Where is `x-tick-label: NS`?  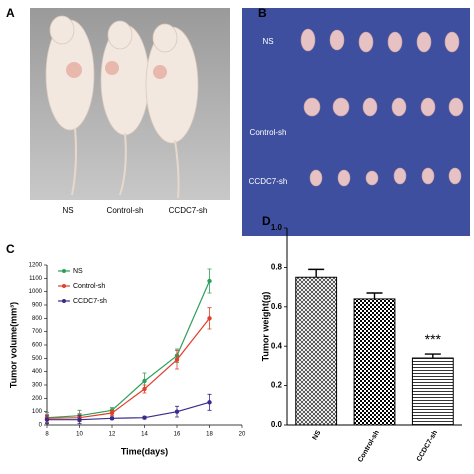 x-tick-label: NS is located at coordinates (317, 435).